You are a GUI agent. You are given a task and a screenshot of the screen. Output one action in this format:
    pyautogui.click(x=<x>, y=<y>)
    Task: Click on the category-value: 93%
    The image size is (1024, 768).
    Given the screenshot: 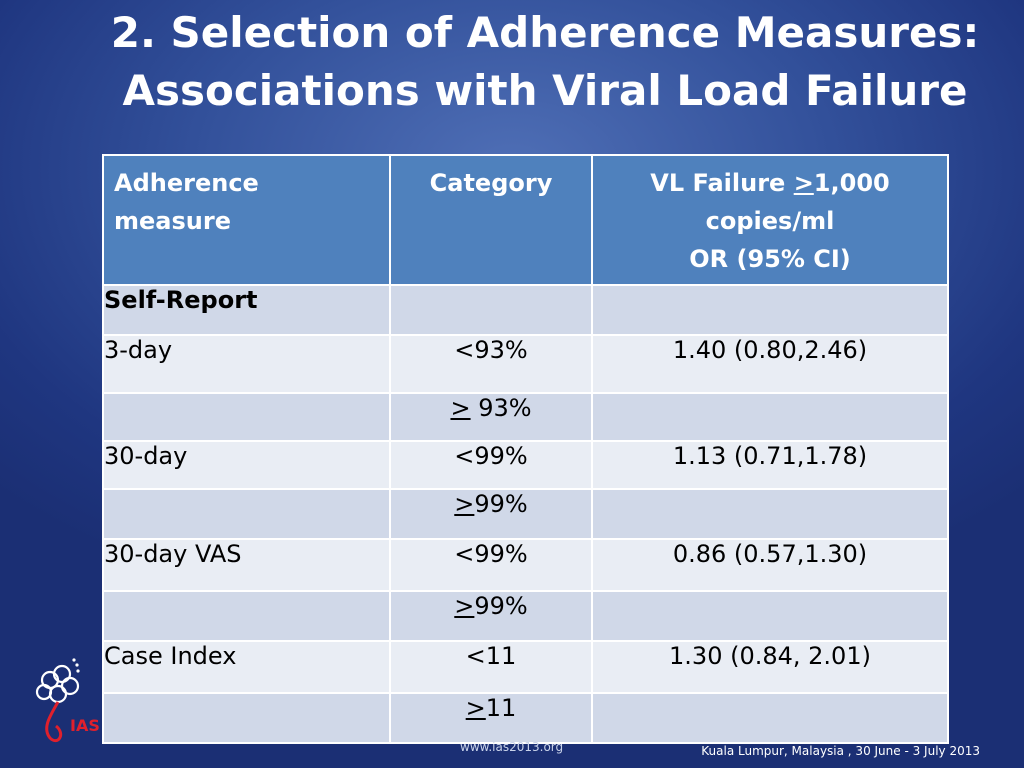 What is the action you would take?
    pyautogui.click(x=501, y=408)
    